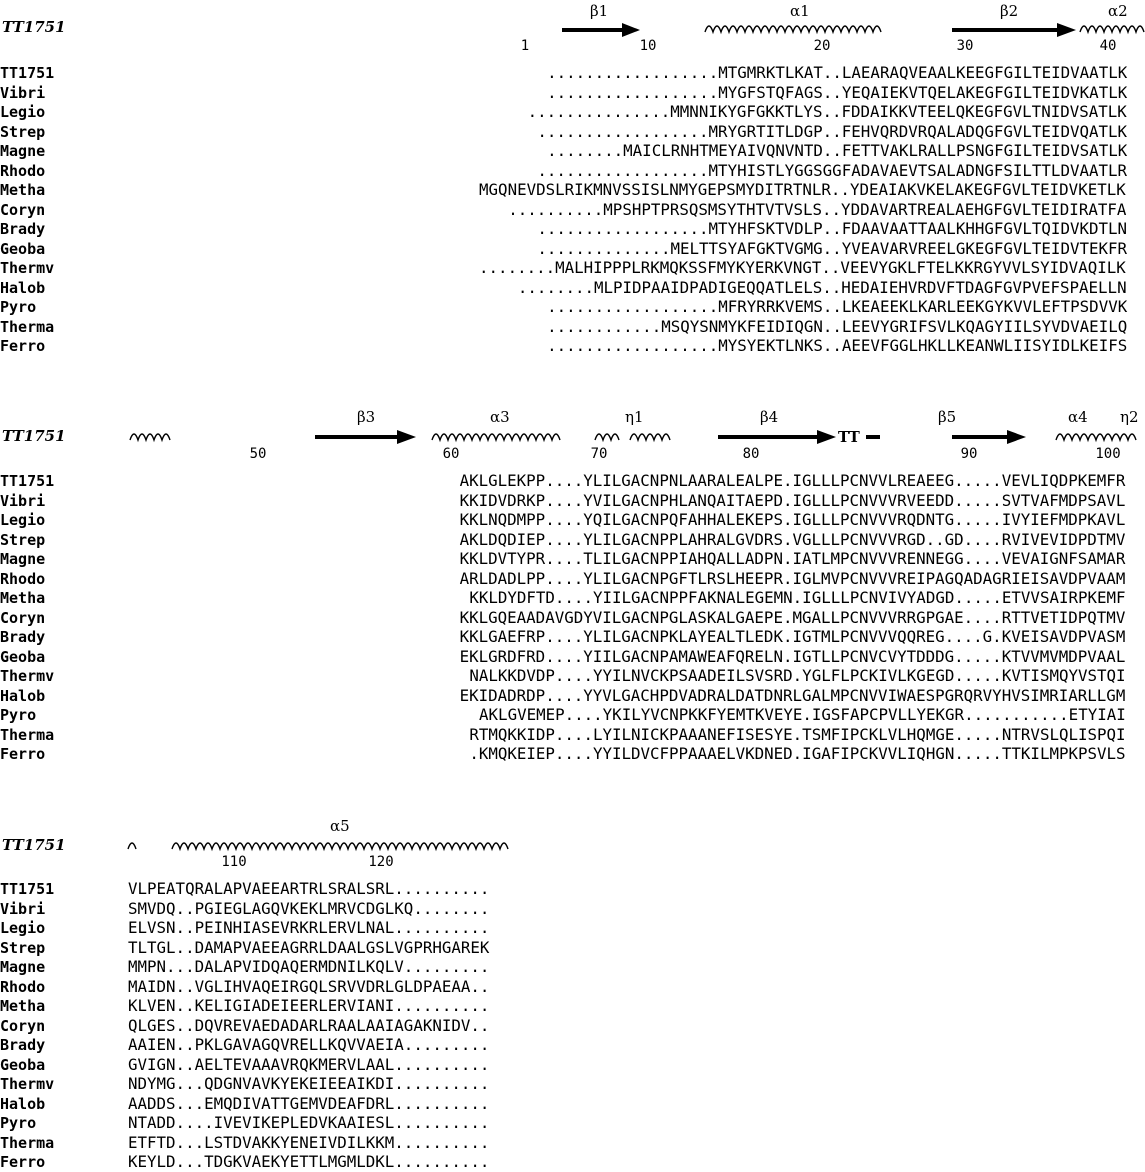 The image size is (1145, 1172). What do you see at coordinates (234, 862) in the screenshot?
I see `ruler-number: 110` at bounding box center [234, 862].